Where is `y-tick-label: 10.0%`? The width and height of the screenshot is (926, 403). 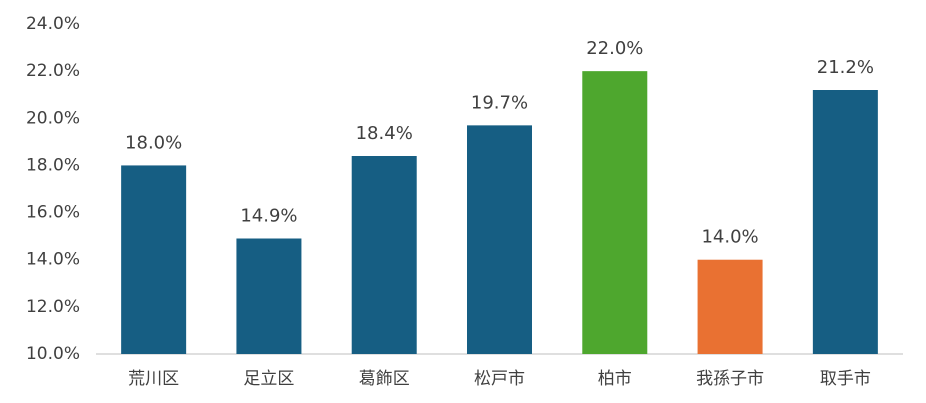 y-tick-label: 10.0% is located at coordinates (53, 354).